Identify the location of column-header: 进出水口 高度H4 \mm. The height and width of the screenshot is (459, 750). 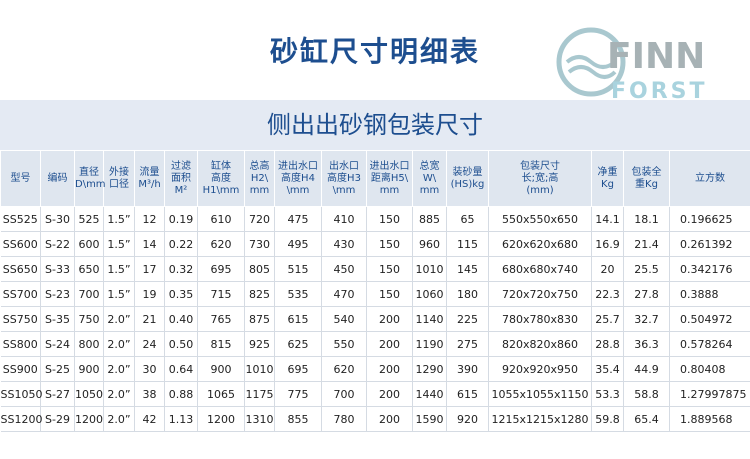
(298, 178).